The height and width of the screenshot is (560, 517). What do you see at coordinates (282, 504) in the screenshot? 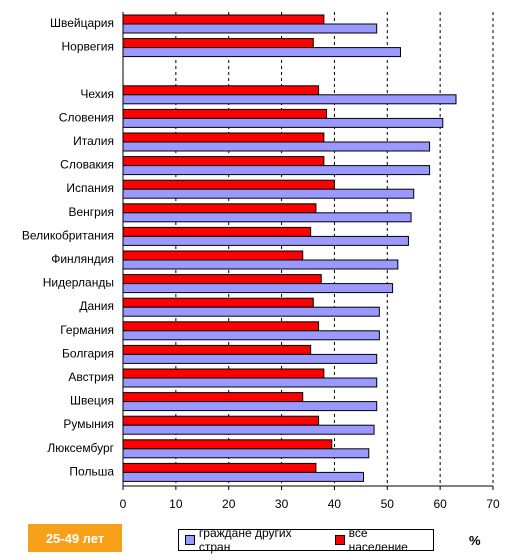
I see `x-tick-label: 30` at bounding box center [282, 504].